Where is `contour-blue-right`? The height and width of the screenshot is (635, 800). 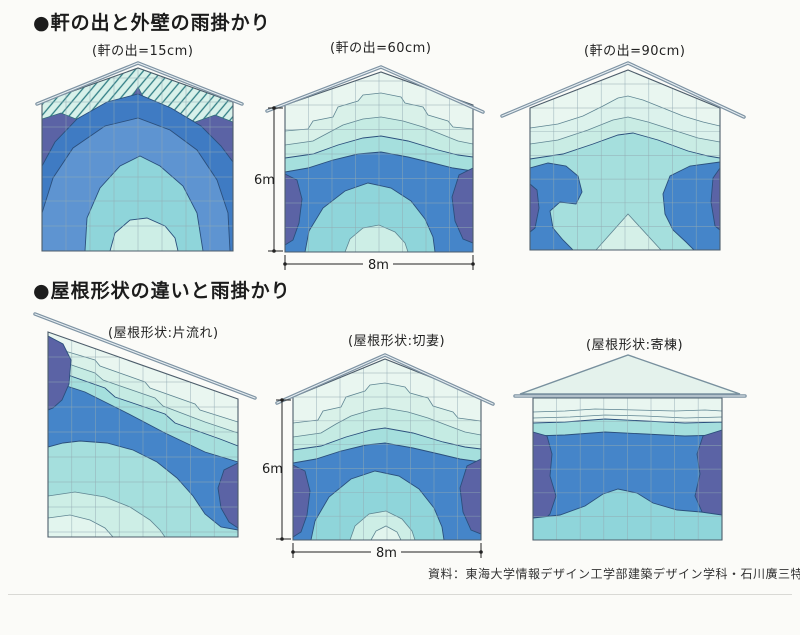
contour-blue-right is located at coordinates (691, 205).